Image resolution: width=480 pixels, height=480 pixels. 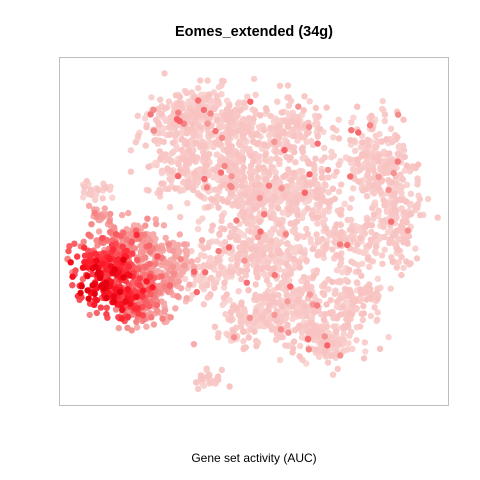 What do you see at coordinates (254, 32) in the screenshot?
I see `chart-title: Eomes_extended (34g)` at bounding box center [254, 32].